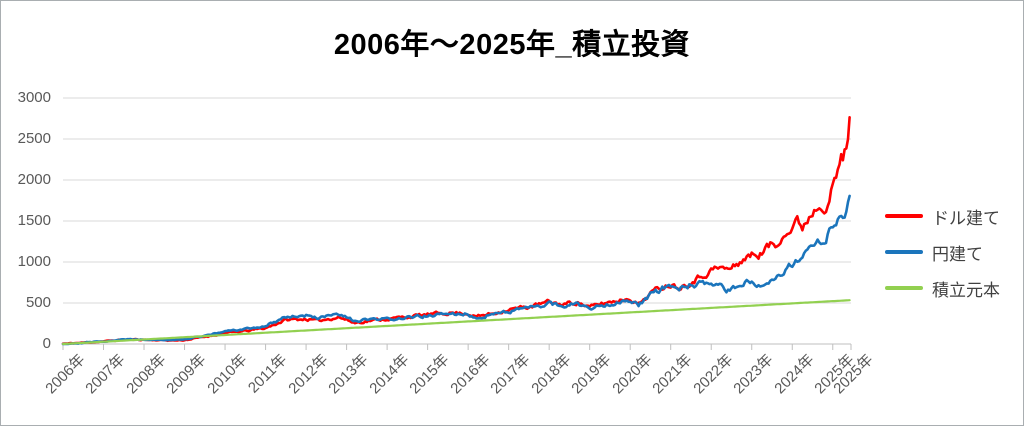  Describe the element at coordinates (34, 261) in the screenshot. I see `y-axis-label: 1000` at that location.